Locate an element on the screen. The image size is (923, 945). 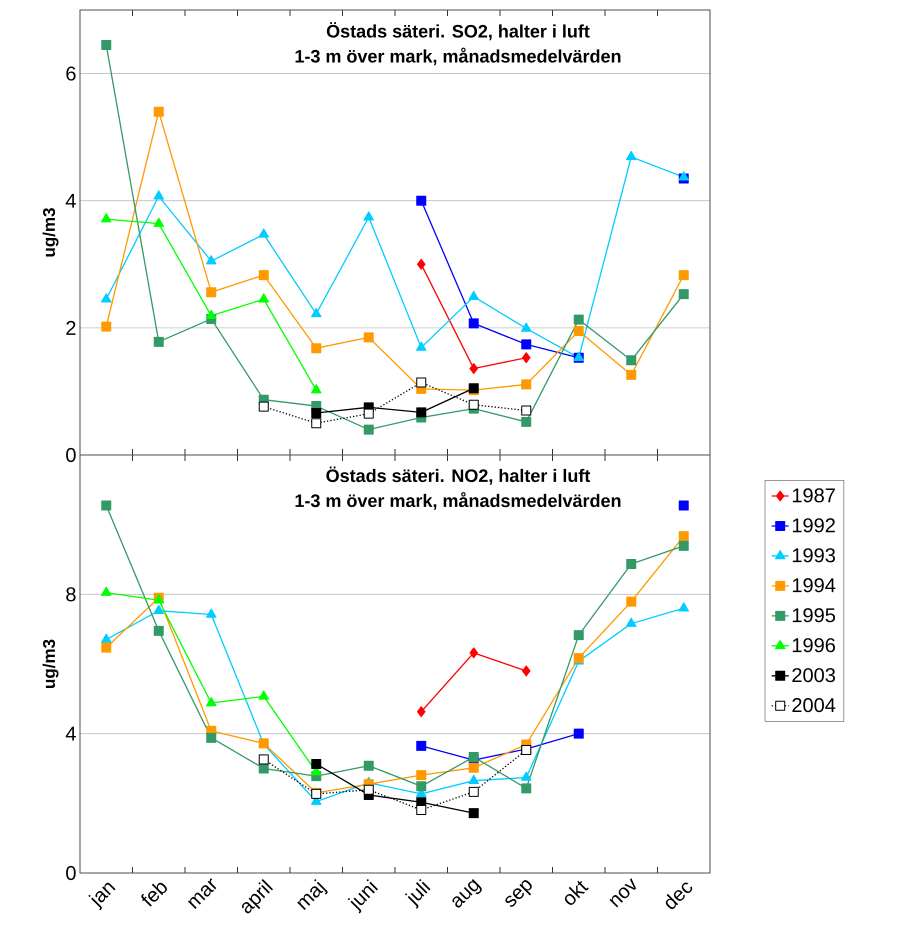
x-tick-label: jan is located at coordinates (102, 896).